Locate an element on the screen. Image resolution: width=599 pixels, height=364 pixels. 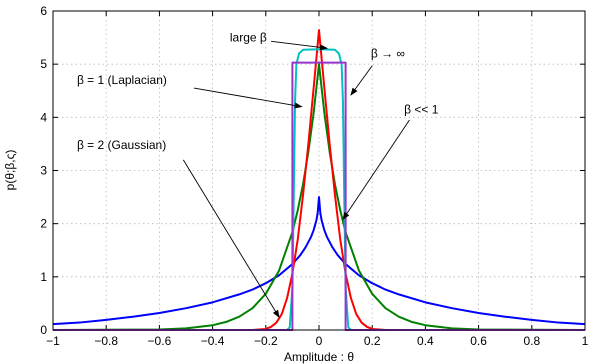
y-tick-label: 5 is located at coordinates (43, 64).